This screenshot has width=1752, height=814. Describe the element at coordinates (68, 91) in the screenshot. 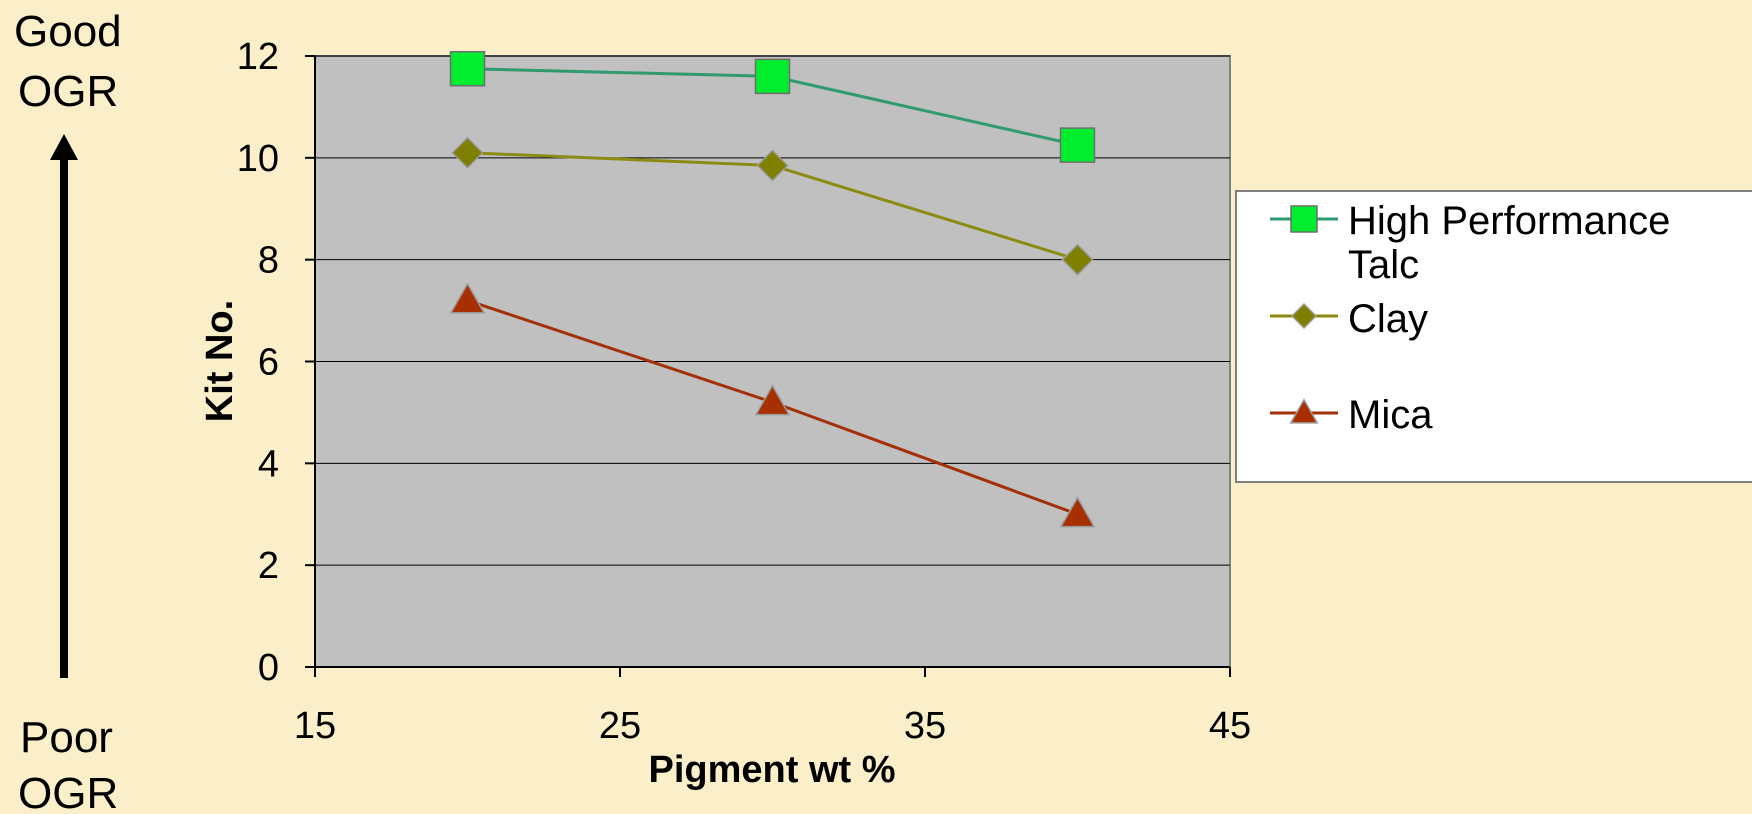

I see `good-ogr-line-2: OGR` at that location.